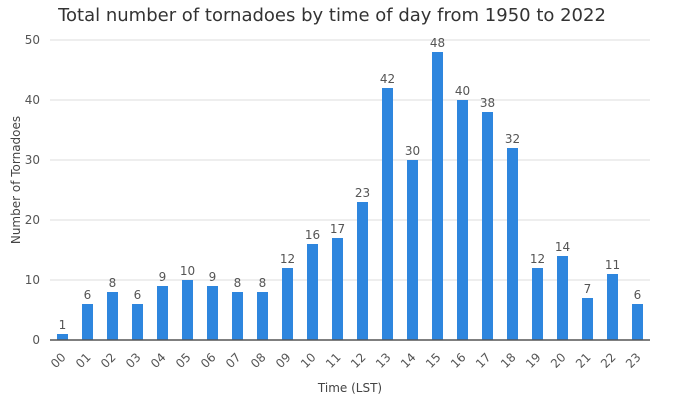 The image size is (700, 404). What do you see at coordinates (337, 229) in the screenshot?
I see `data-label: 17` at bounding box center [337, 229].